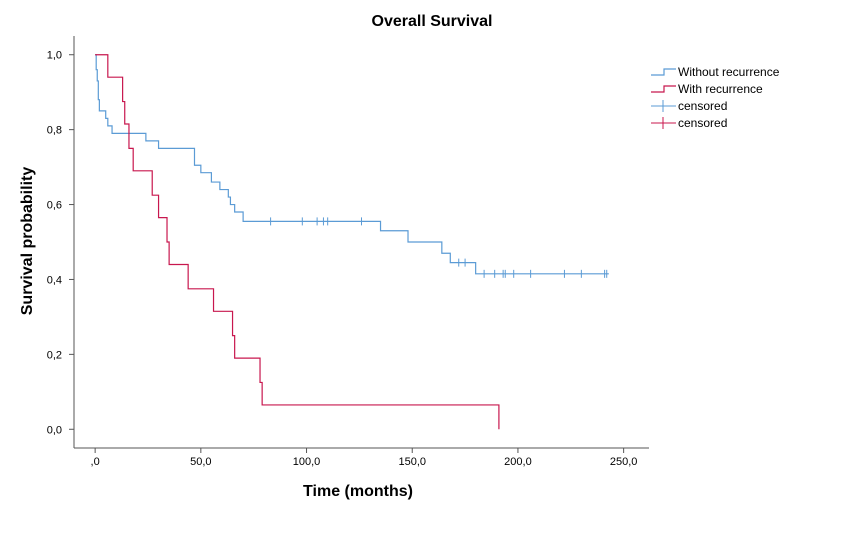 Image resolution: width=865 pixels, height=537 pixels. I want to click on y-tick-label: 0,8, so click(54, 131).